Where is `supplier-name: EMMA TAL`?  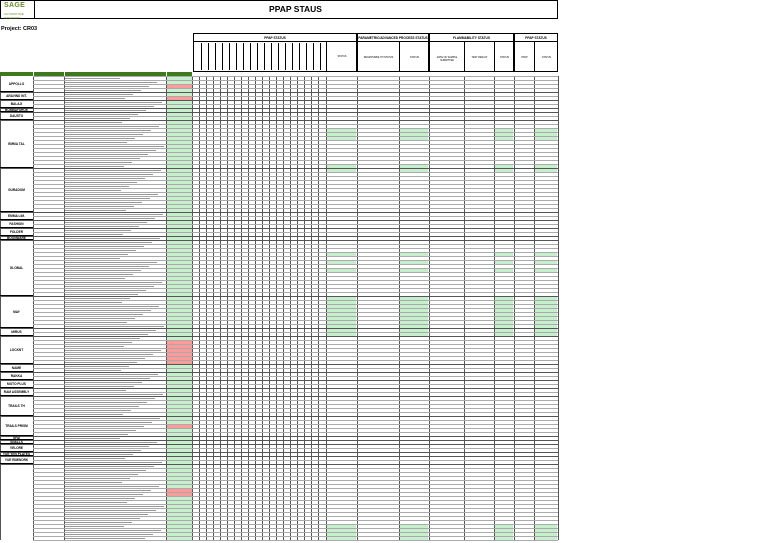
supplier-name: EMMA TAL is located at coordinates (16, 144).